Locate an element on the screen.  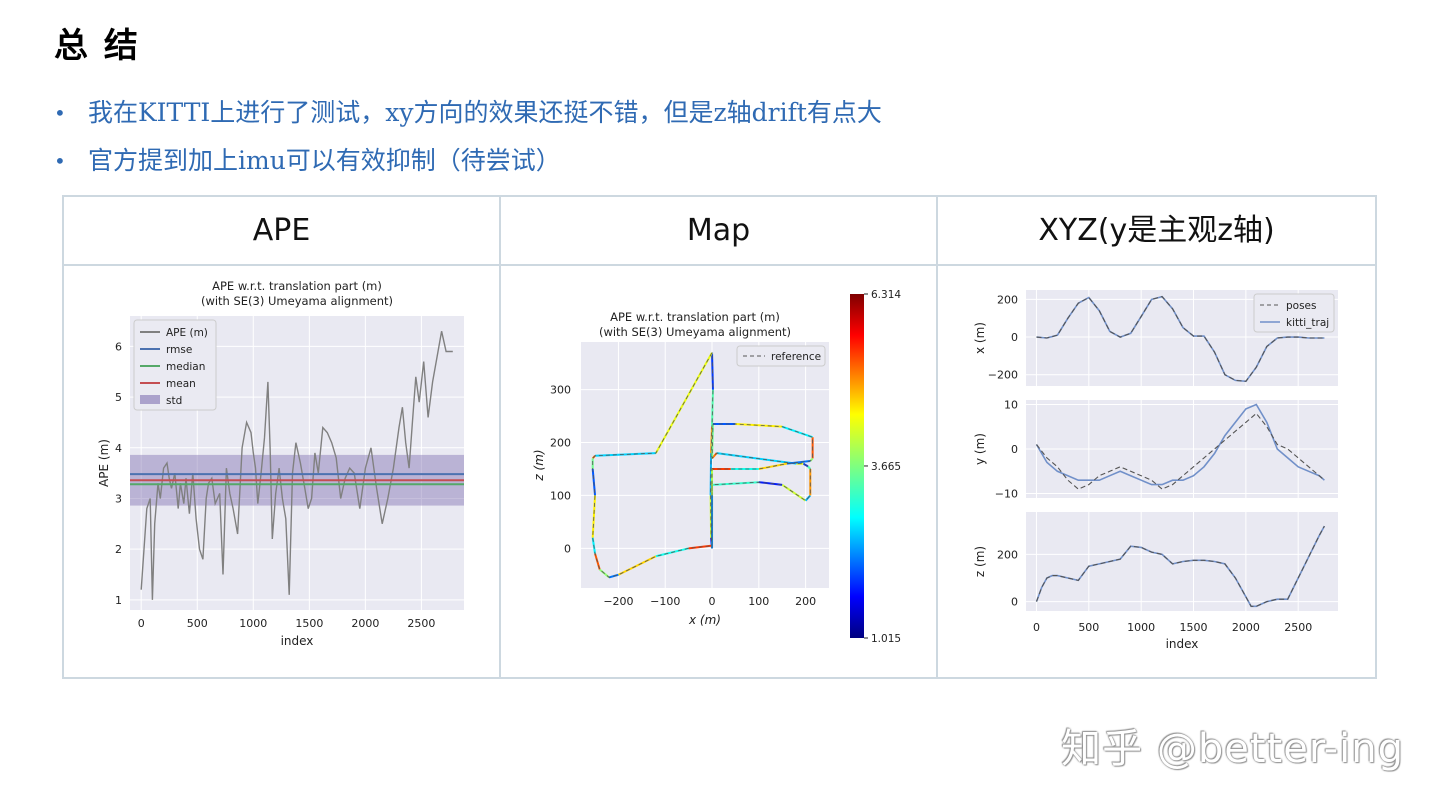
y-tick-label: 2 is located at coordinates (118, 549).